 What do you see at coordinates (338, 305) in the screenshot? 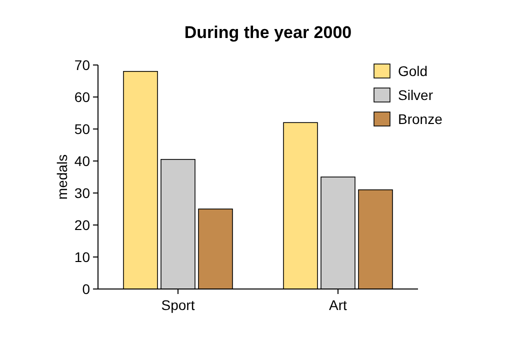
I see `x-tick-label: Art` at bounding box center [338, 305].